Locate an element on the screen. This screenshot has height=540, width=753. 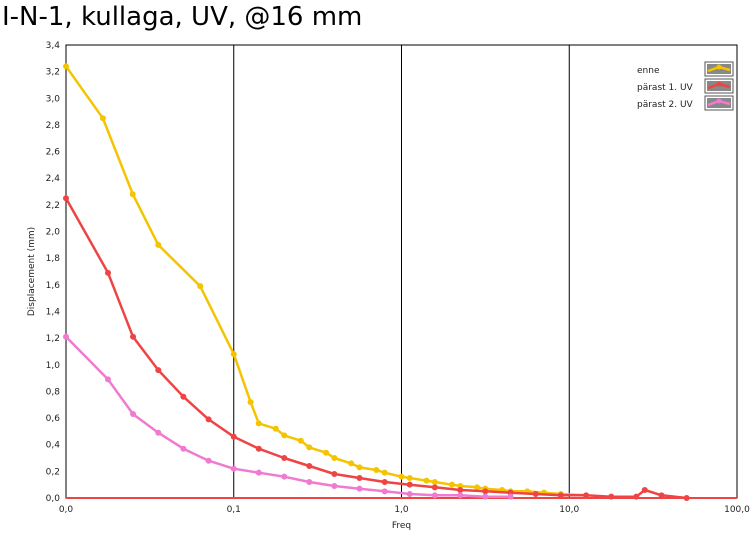
legend: enne pärast 1. UV pärast 2. UV is located at coordinates (685, 86).